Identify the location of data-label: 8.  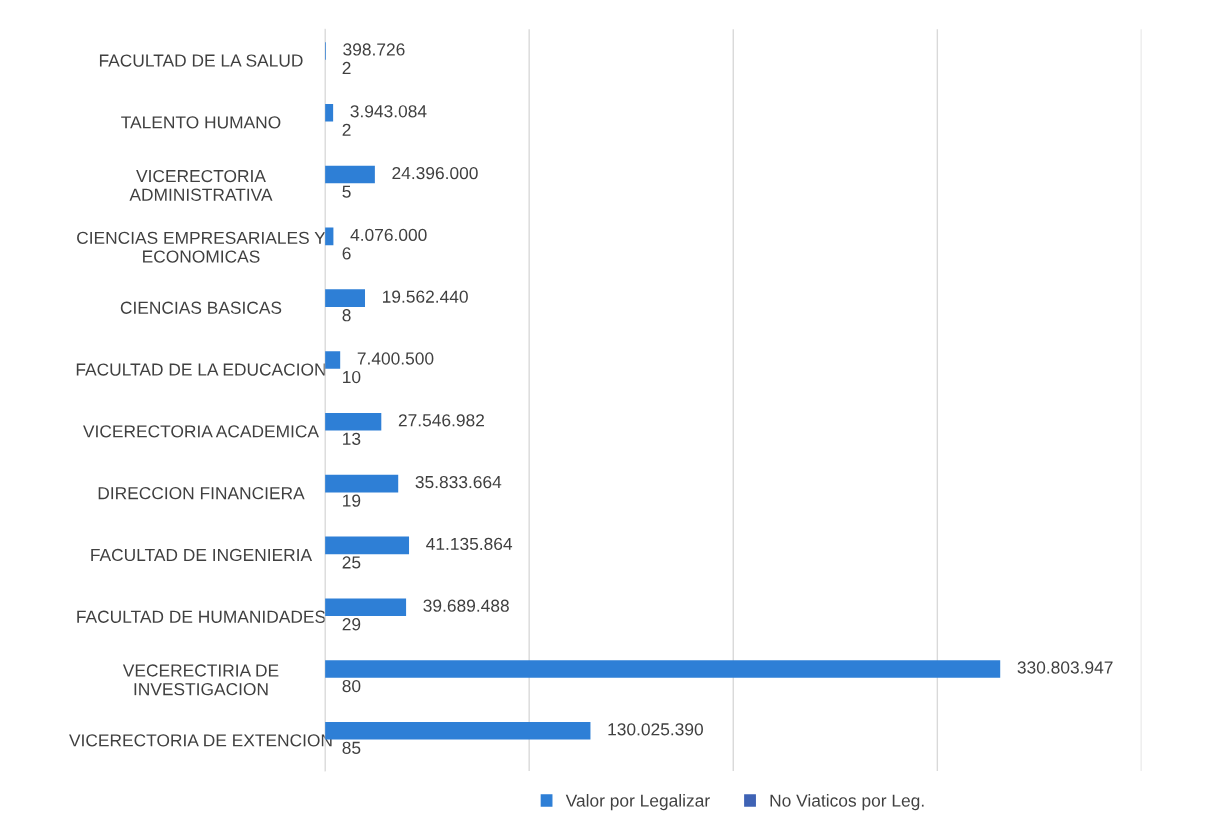
(346, 315).